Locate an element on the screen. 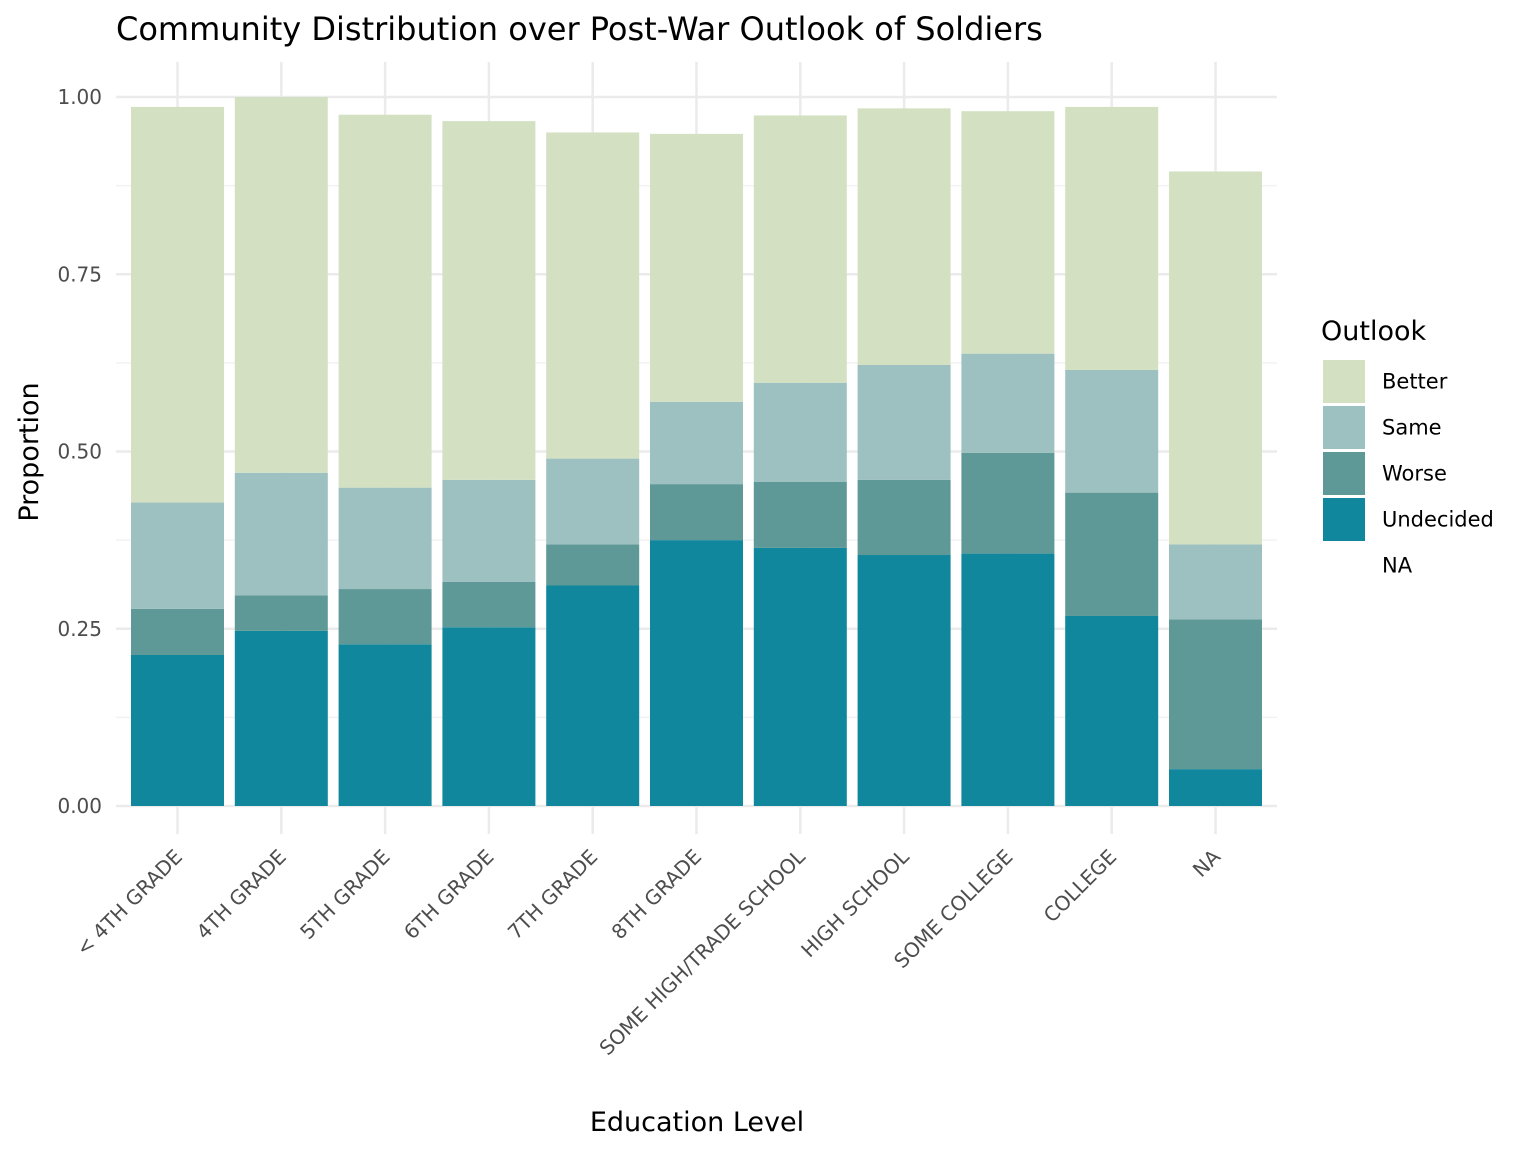 The height and width of the screenshot is (1152, 1536). y-tick-label: 0.75 is located at coordinates (79, 274).